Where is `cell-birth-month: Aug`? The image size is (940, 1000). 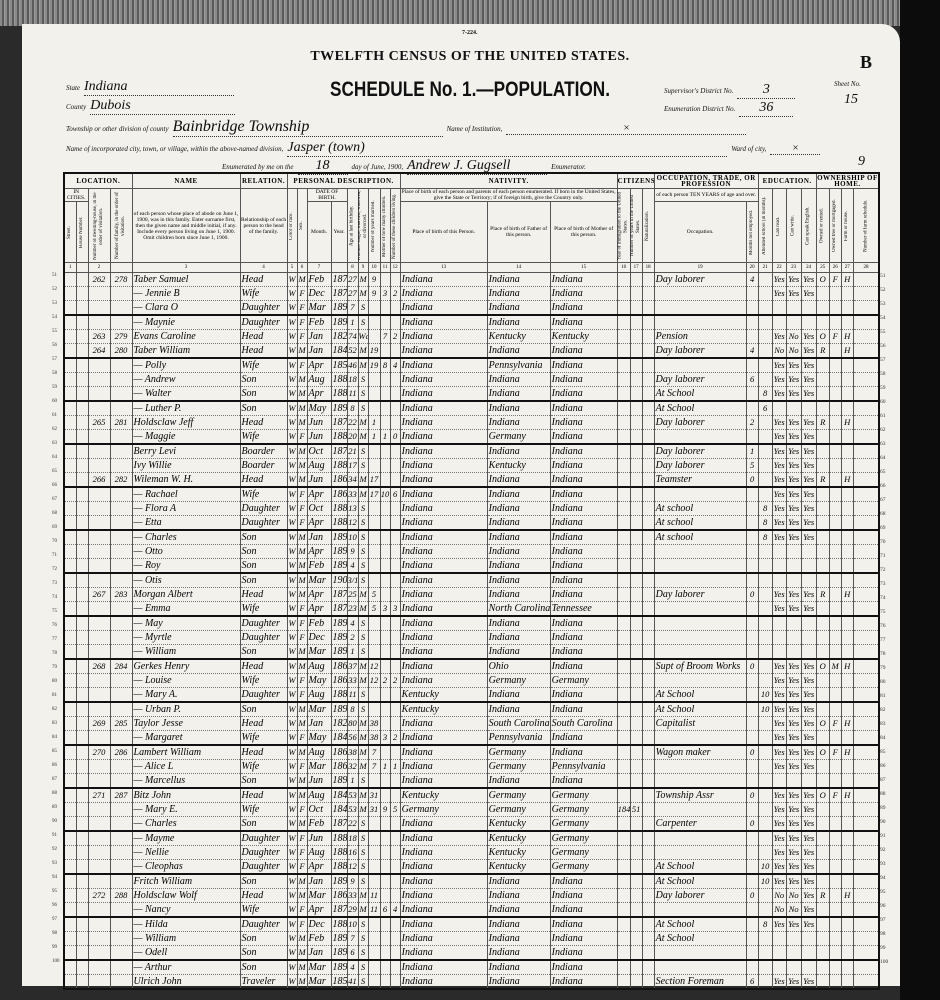 cell-birth-month: Aug is located at coordinates (319, 852).